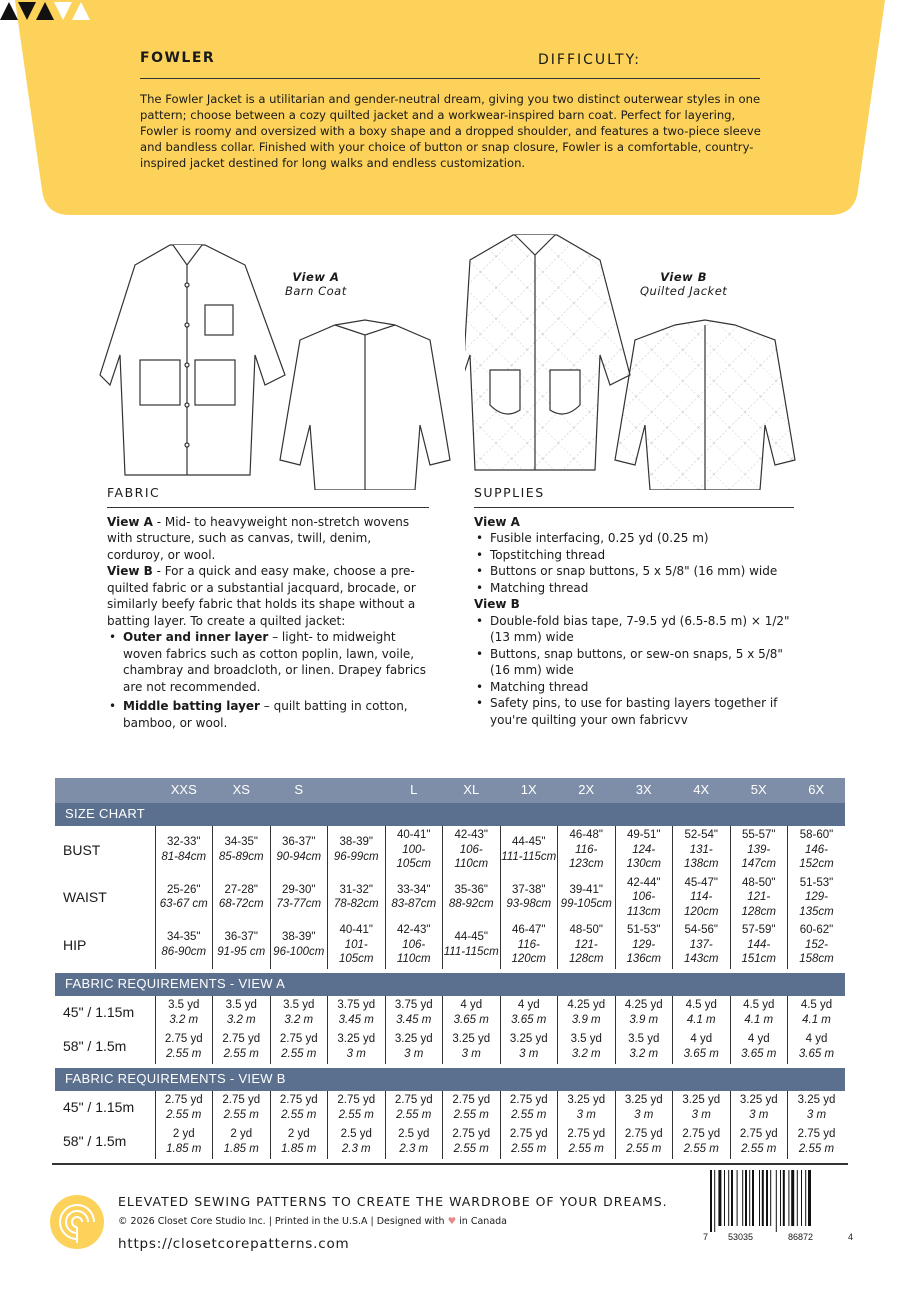 The image size is (900, 1300). Describe the element at coordinates (586, 889) in the screenshot. I see `cell-primary: 39-41"` at that location.